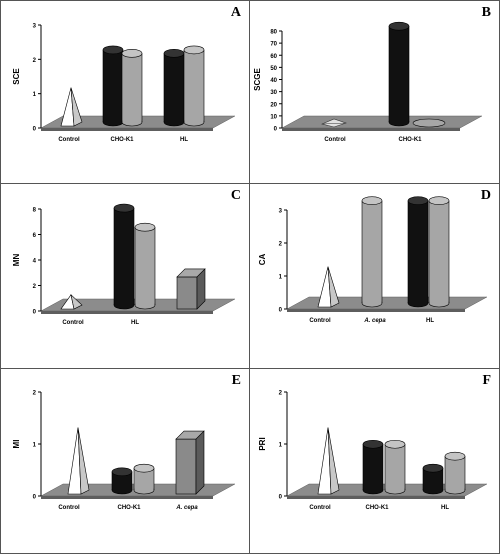 The image size is (500, 554). What do you see at coordinates (127, 312) in the screenshot?
I see `floor-edge-c` at bounding box center [127, 312].